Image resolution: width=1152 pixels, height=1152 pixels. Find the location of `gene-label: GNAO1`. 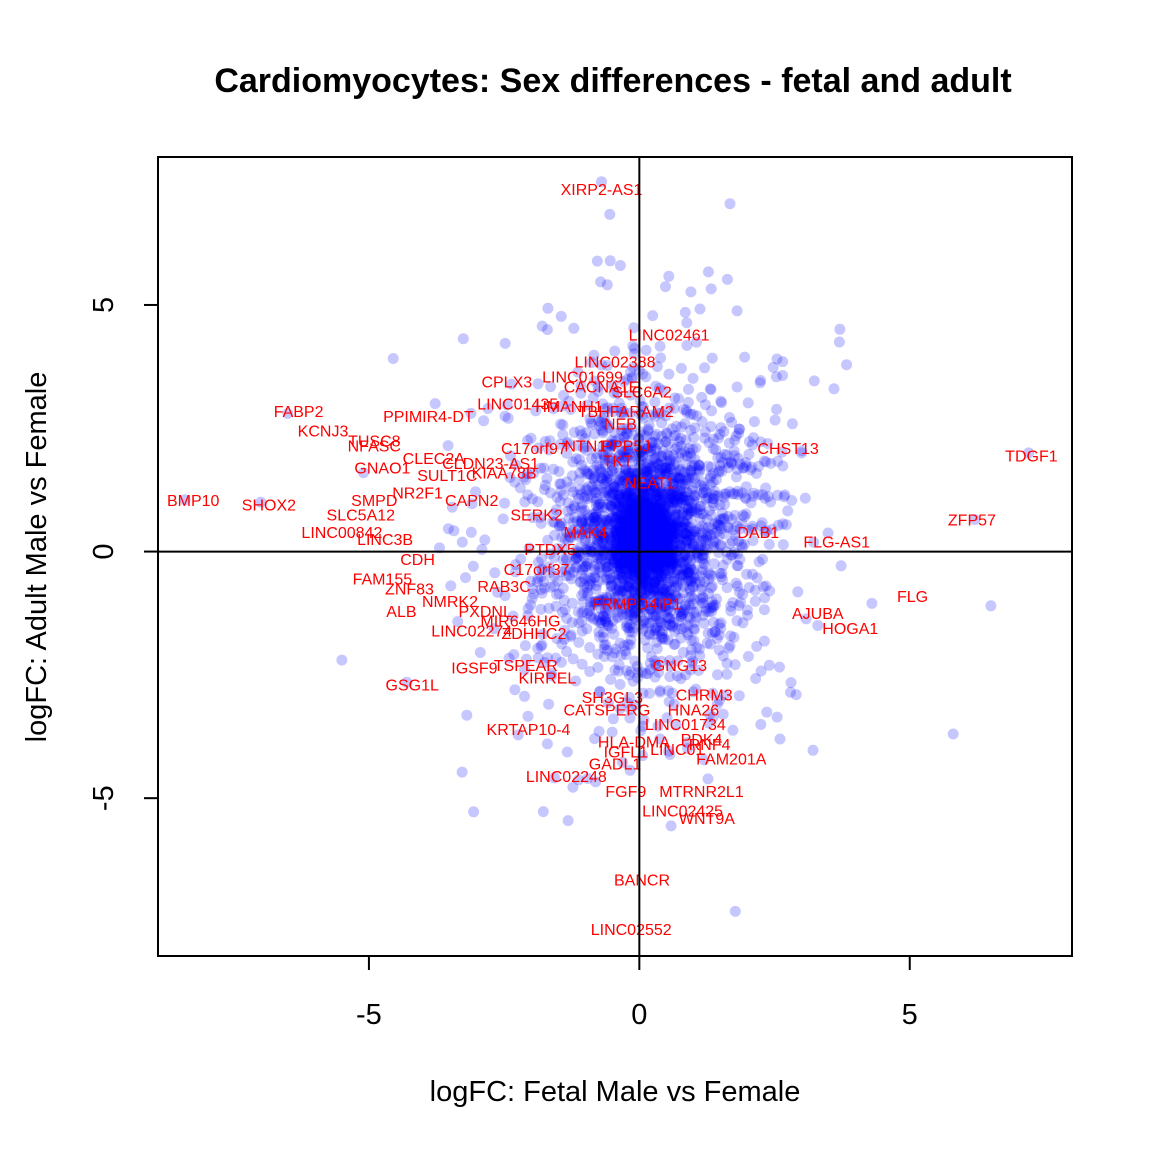

gene-label: GNAO1 is located at coordinates (382, 469).